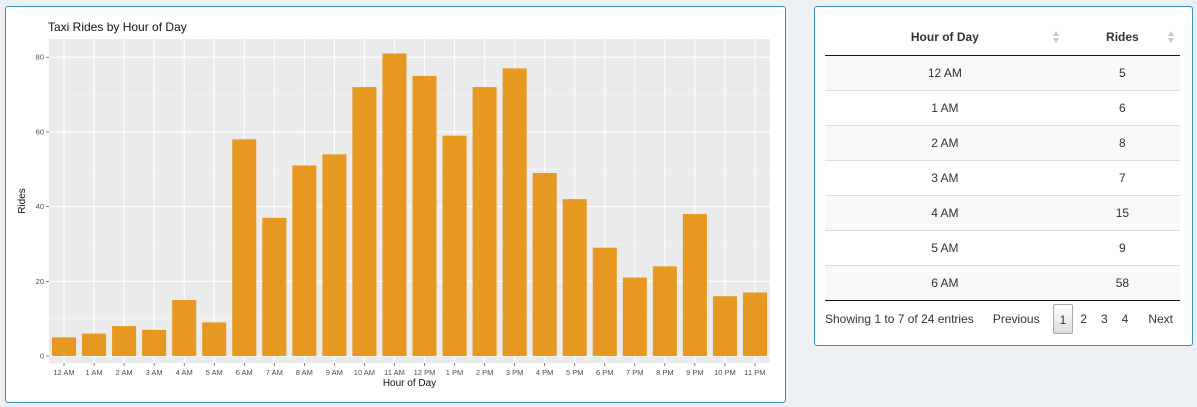 The width and height of the screenshot is (1197, 407). Describe the element at coordinates (42, 356) in the screenshot. I see `y-tick-label: 0` at that location.